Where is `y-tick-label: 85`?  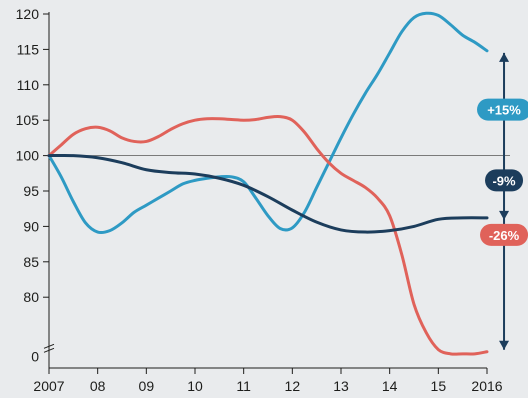
y-tick-label: 85 is located at coordinates (31, 262).